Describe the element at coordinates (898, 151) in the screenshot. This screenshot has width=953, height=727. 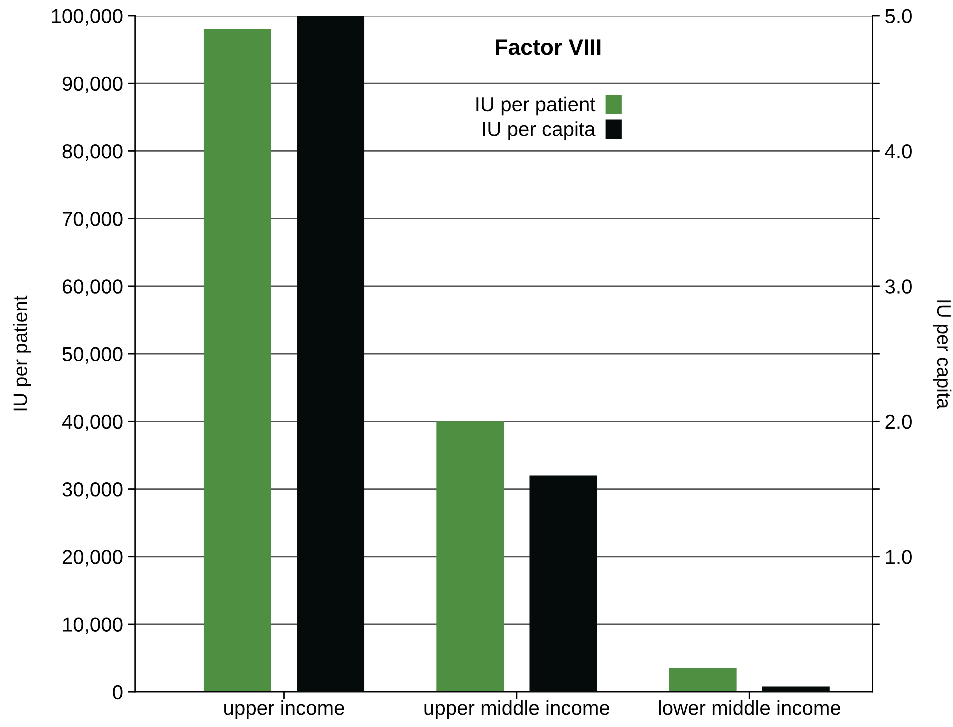
I see `y2-tick-label: 4.0` at that location.